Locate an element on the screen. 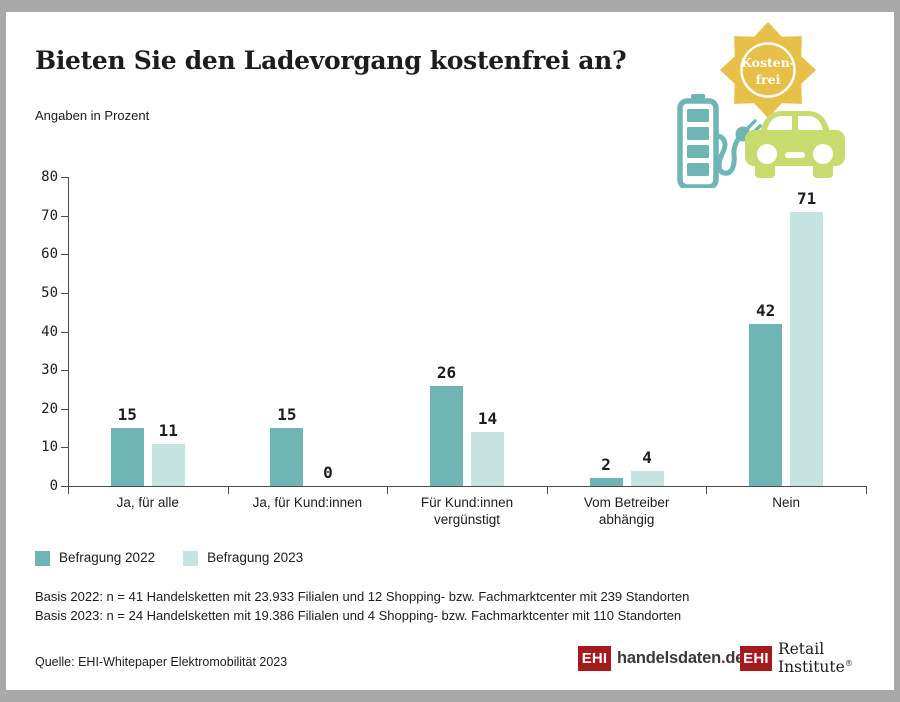 This screenshot has width=900, height=702. badge-text-line1: Kosten- is located at coordinates (768, 62).